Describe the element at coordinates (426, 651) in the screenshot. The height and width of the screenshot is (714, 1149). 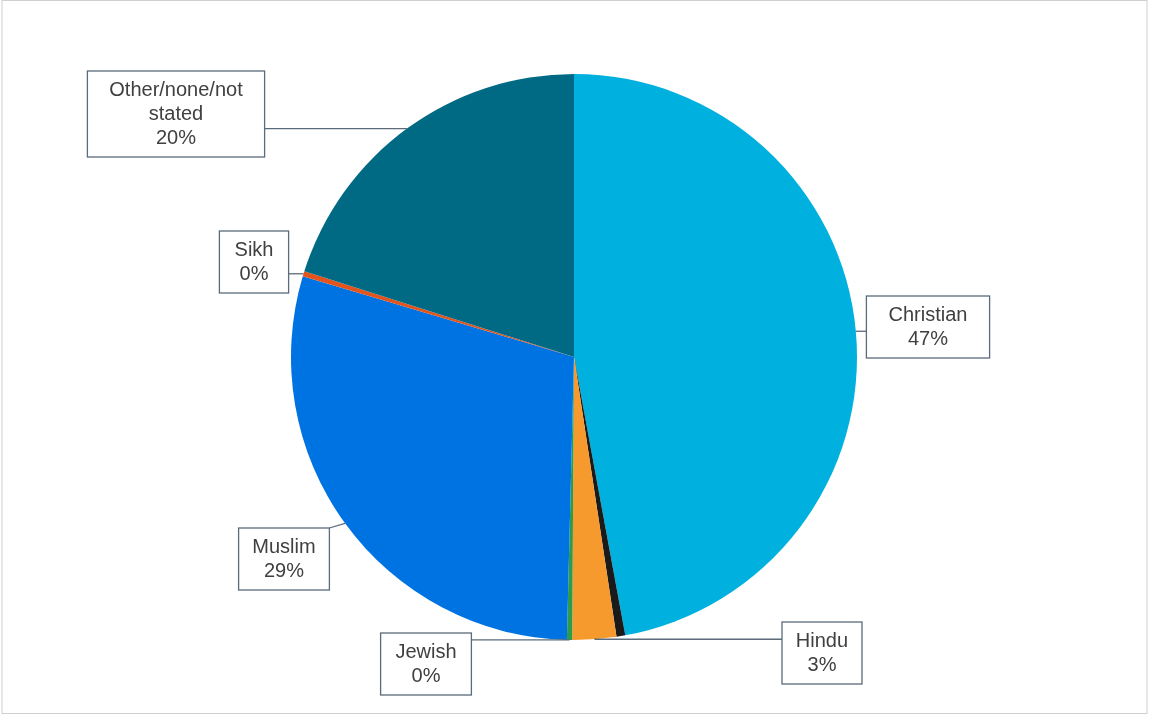
I see `slice-label: Jewish` at that location.